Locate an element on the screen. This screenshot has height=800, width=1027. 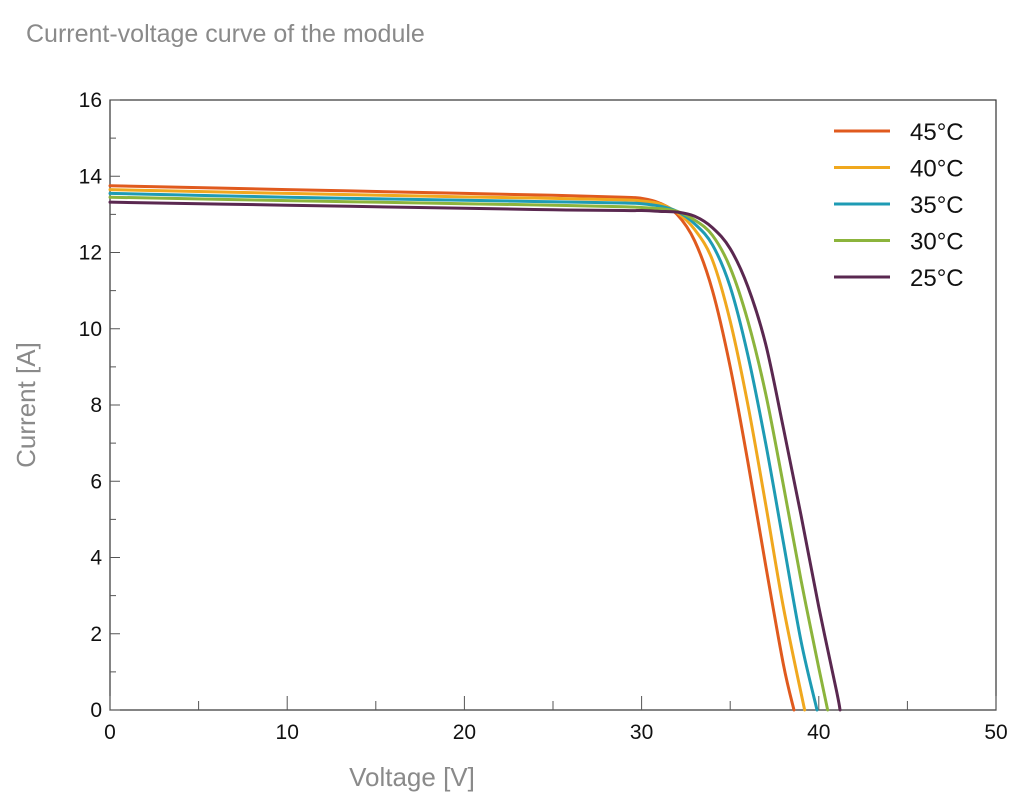
y-axis-title: Current [A] is located at coordinates (26, 405).